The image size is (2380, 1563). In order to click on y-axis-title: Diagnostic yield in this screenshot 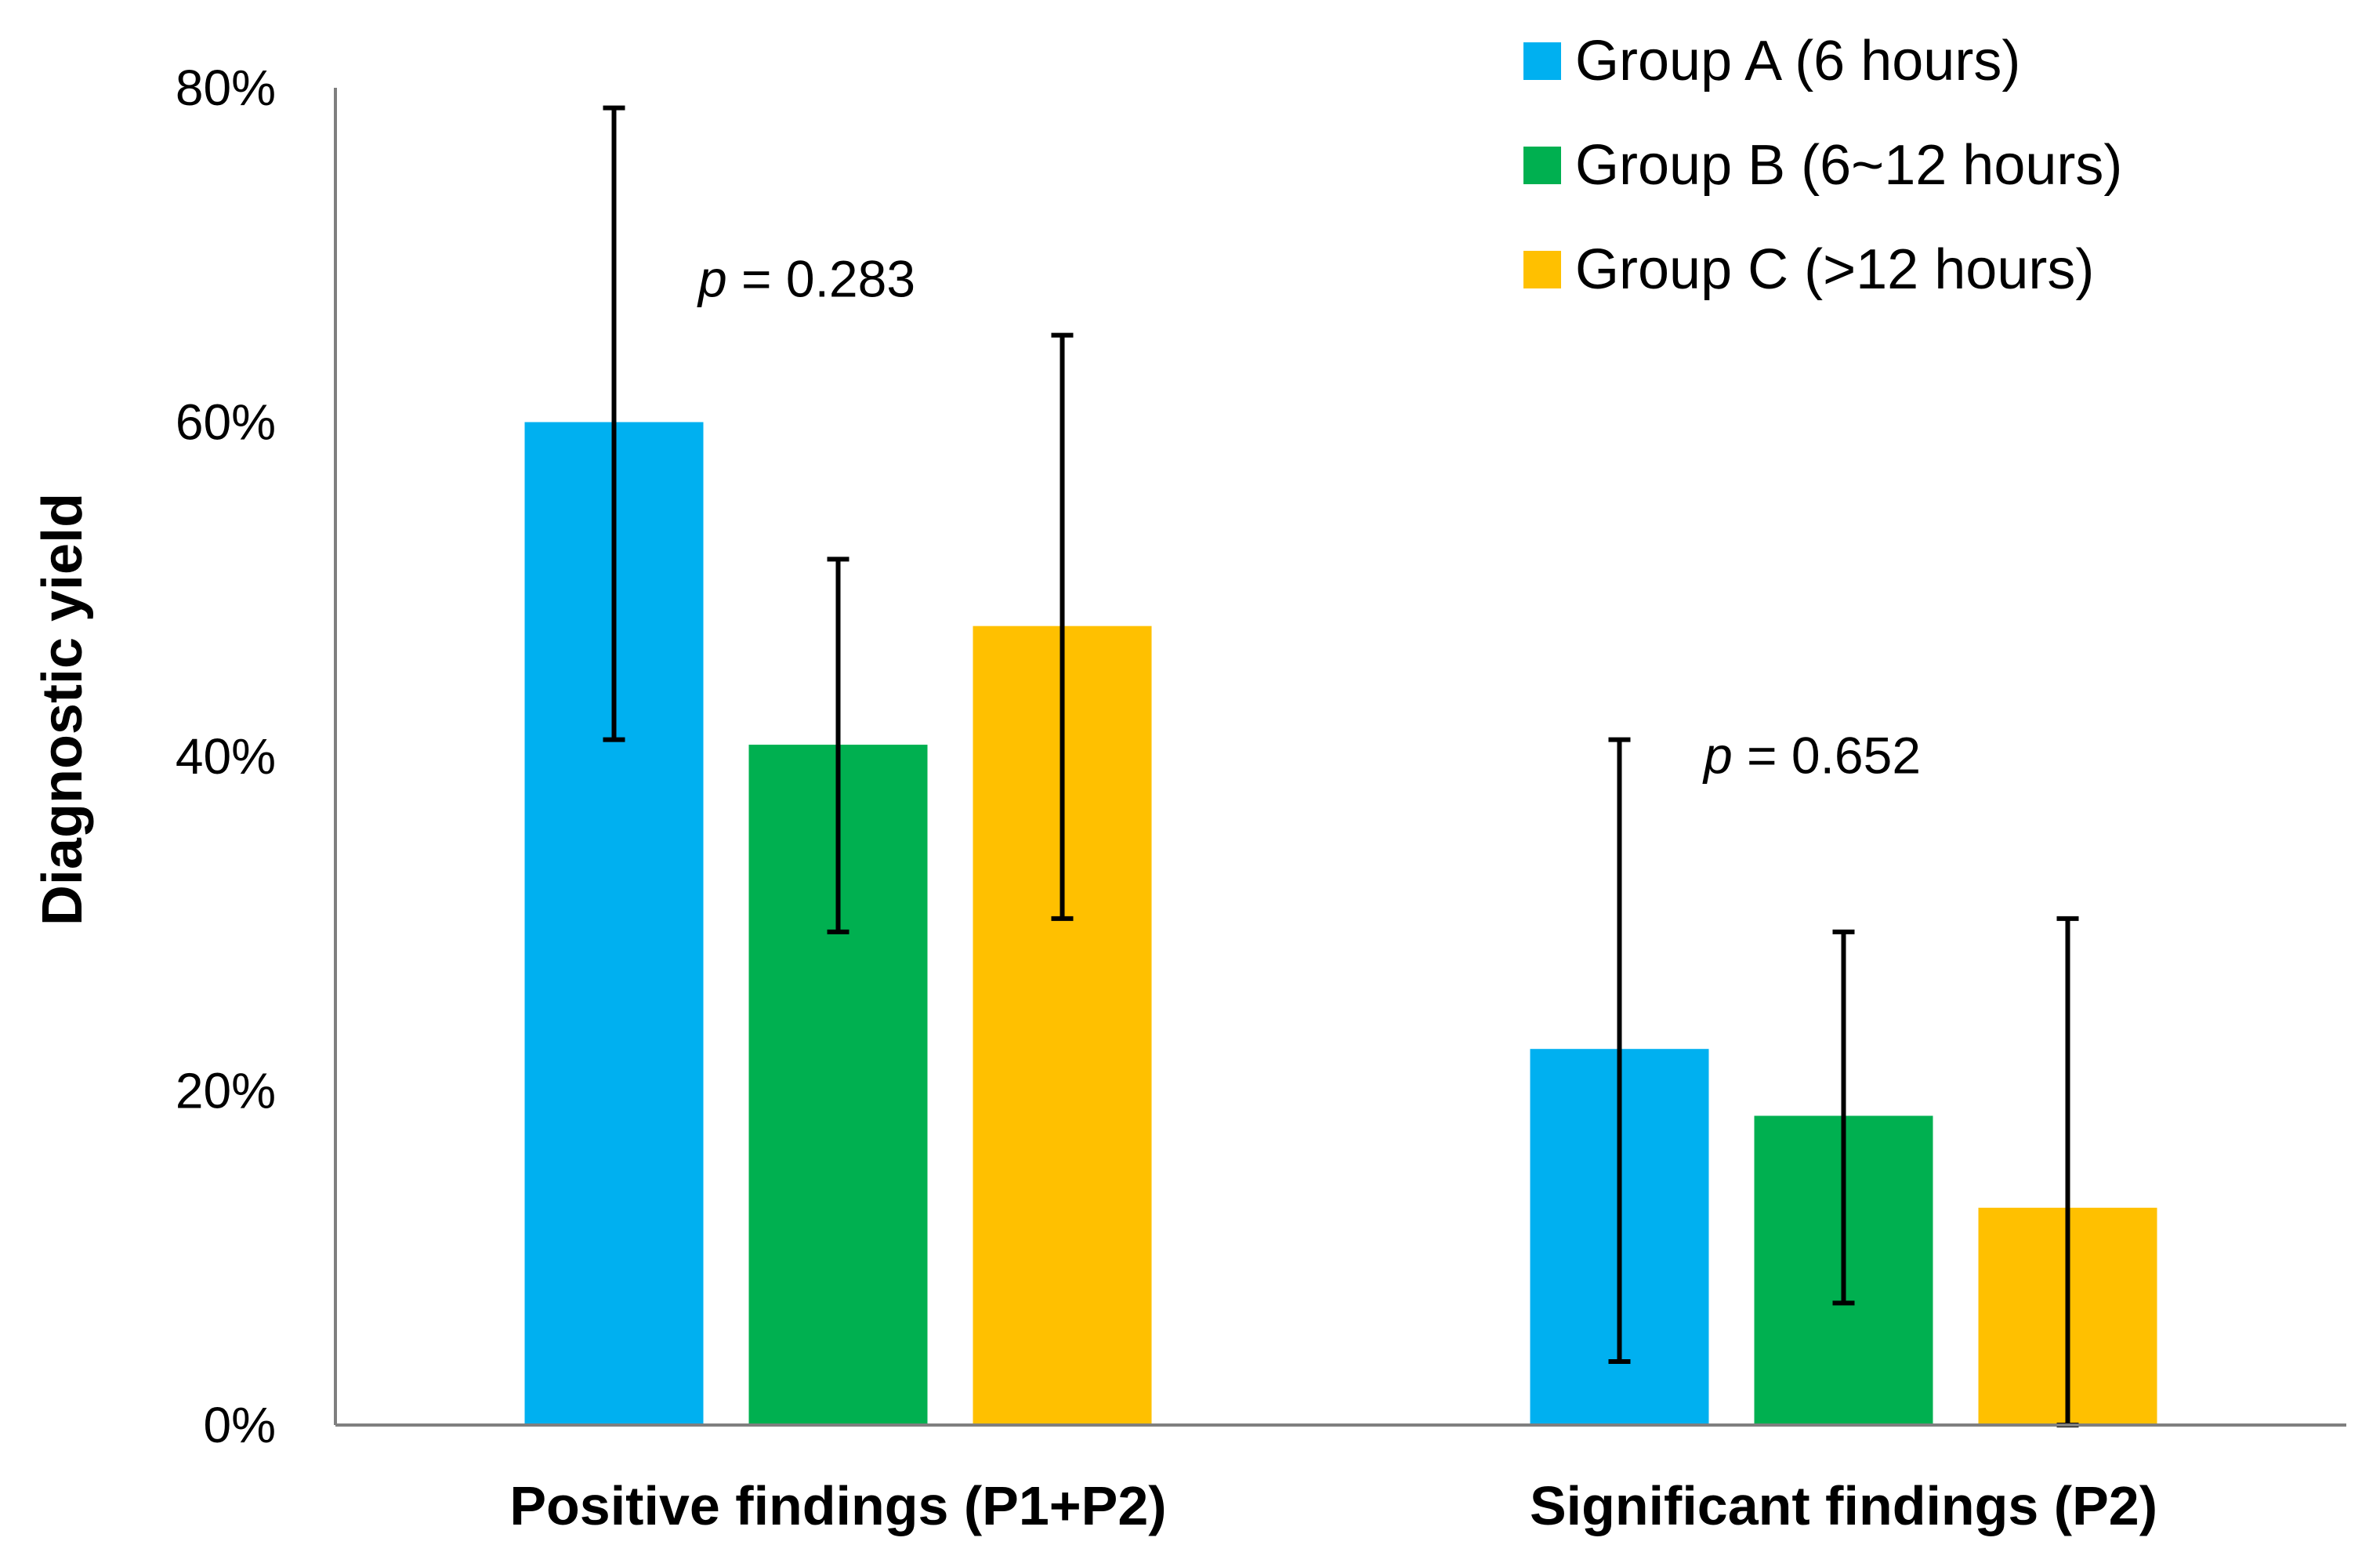, I will do `click(62, 709)`.